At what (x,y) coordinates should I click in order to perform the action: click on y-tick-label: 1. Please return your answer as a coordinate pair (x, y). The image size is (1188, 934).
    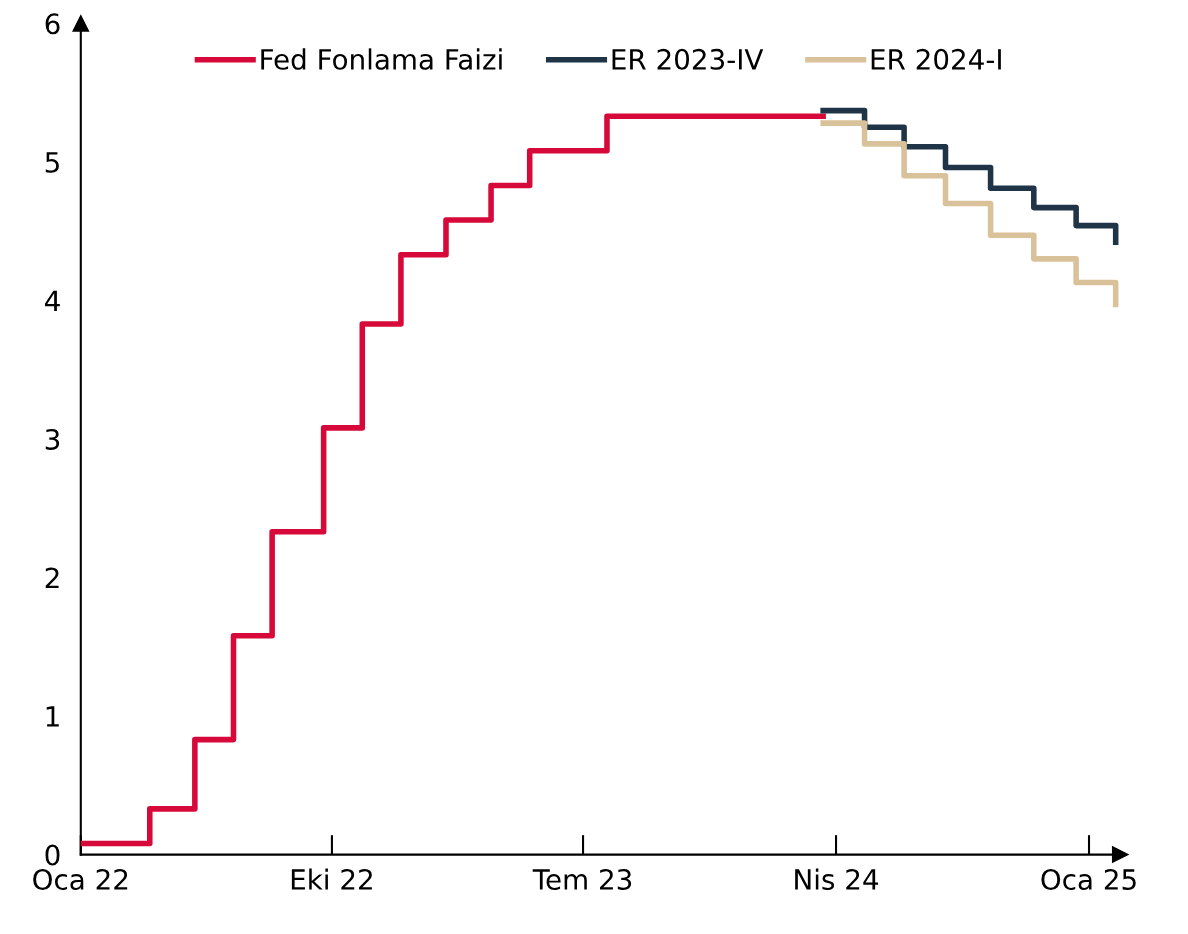
    Looking at the image, I should click on (52, 716).